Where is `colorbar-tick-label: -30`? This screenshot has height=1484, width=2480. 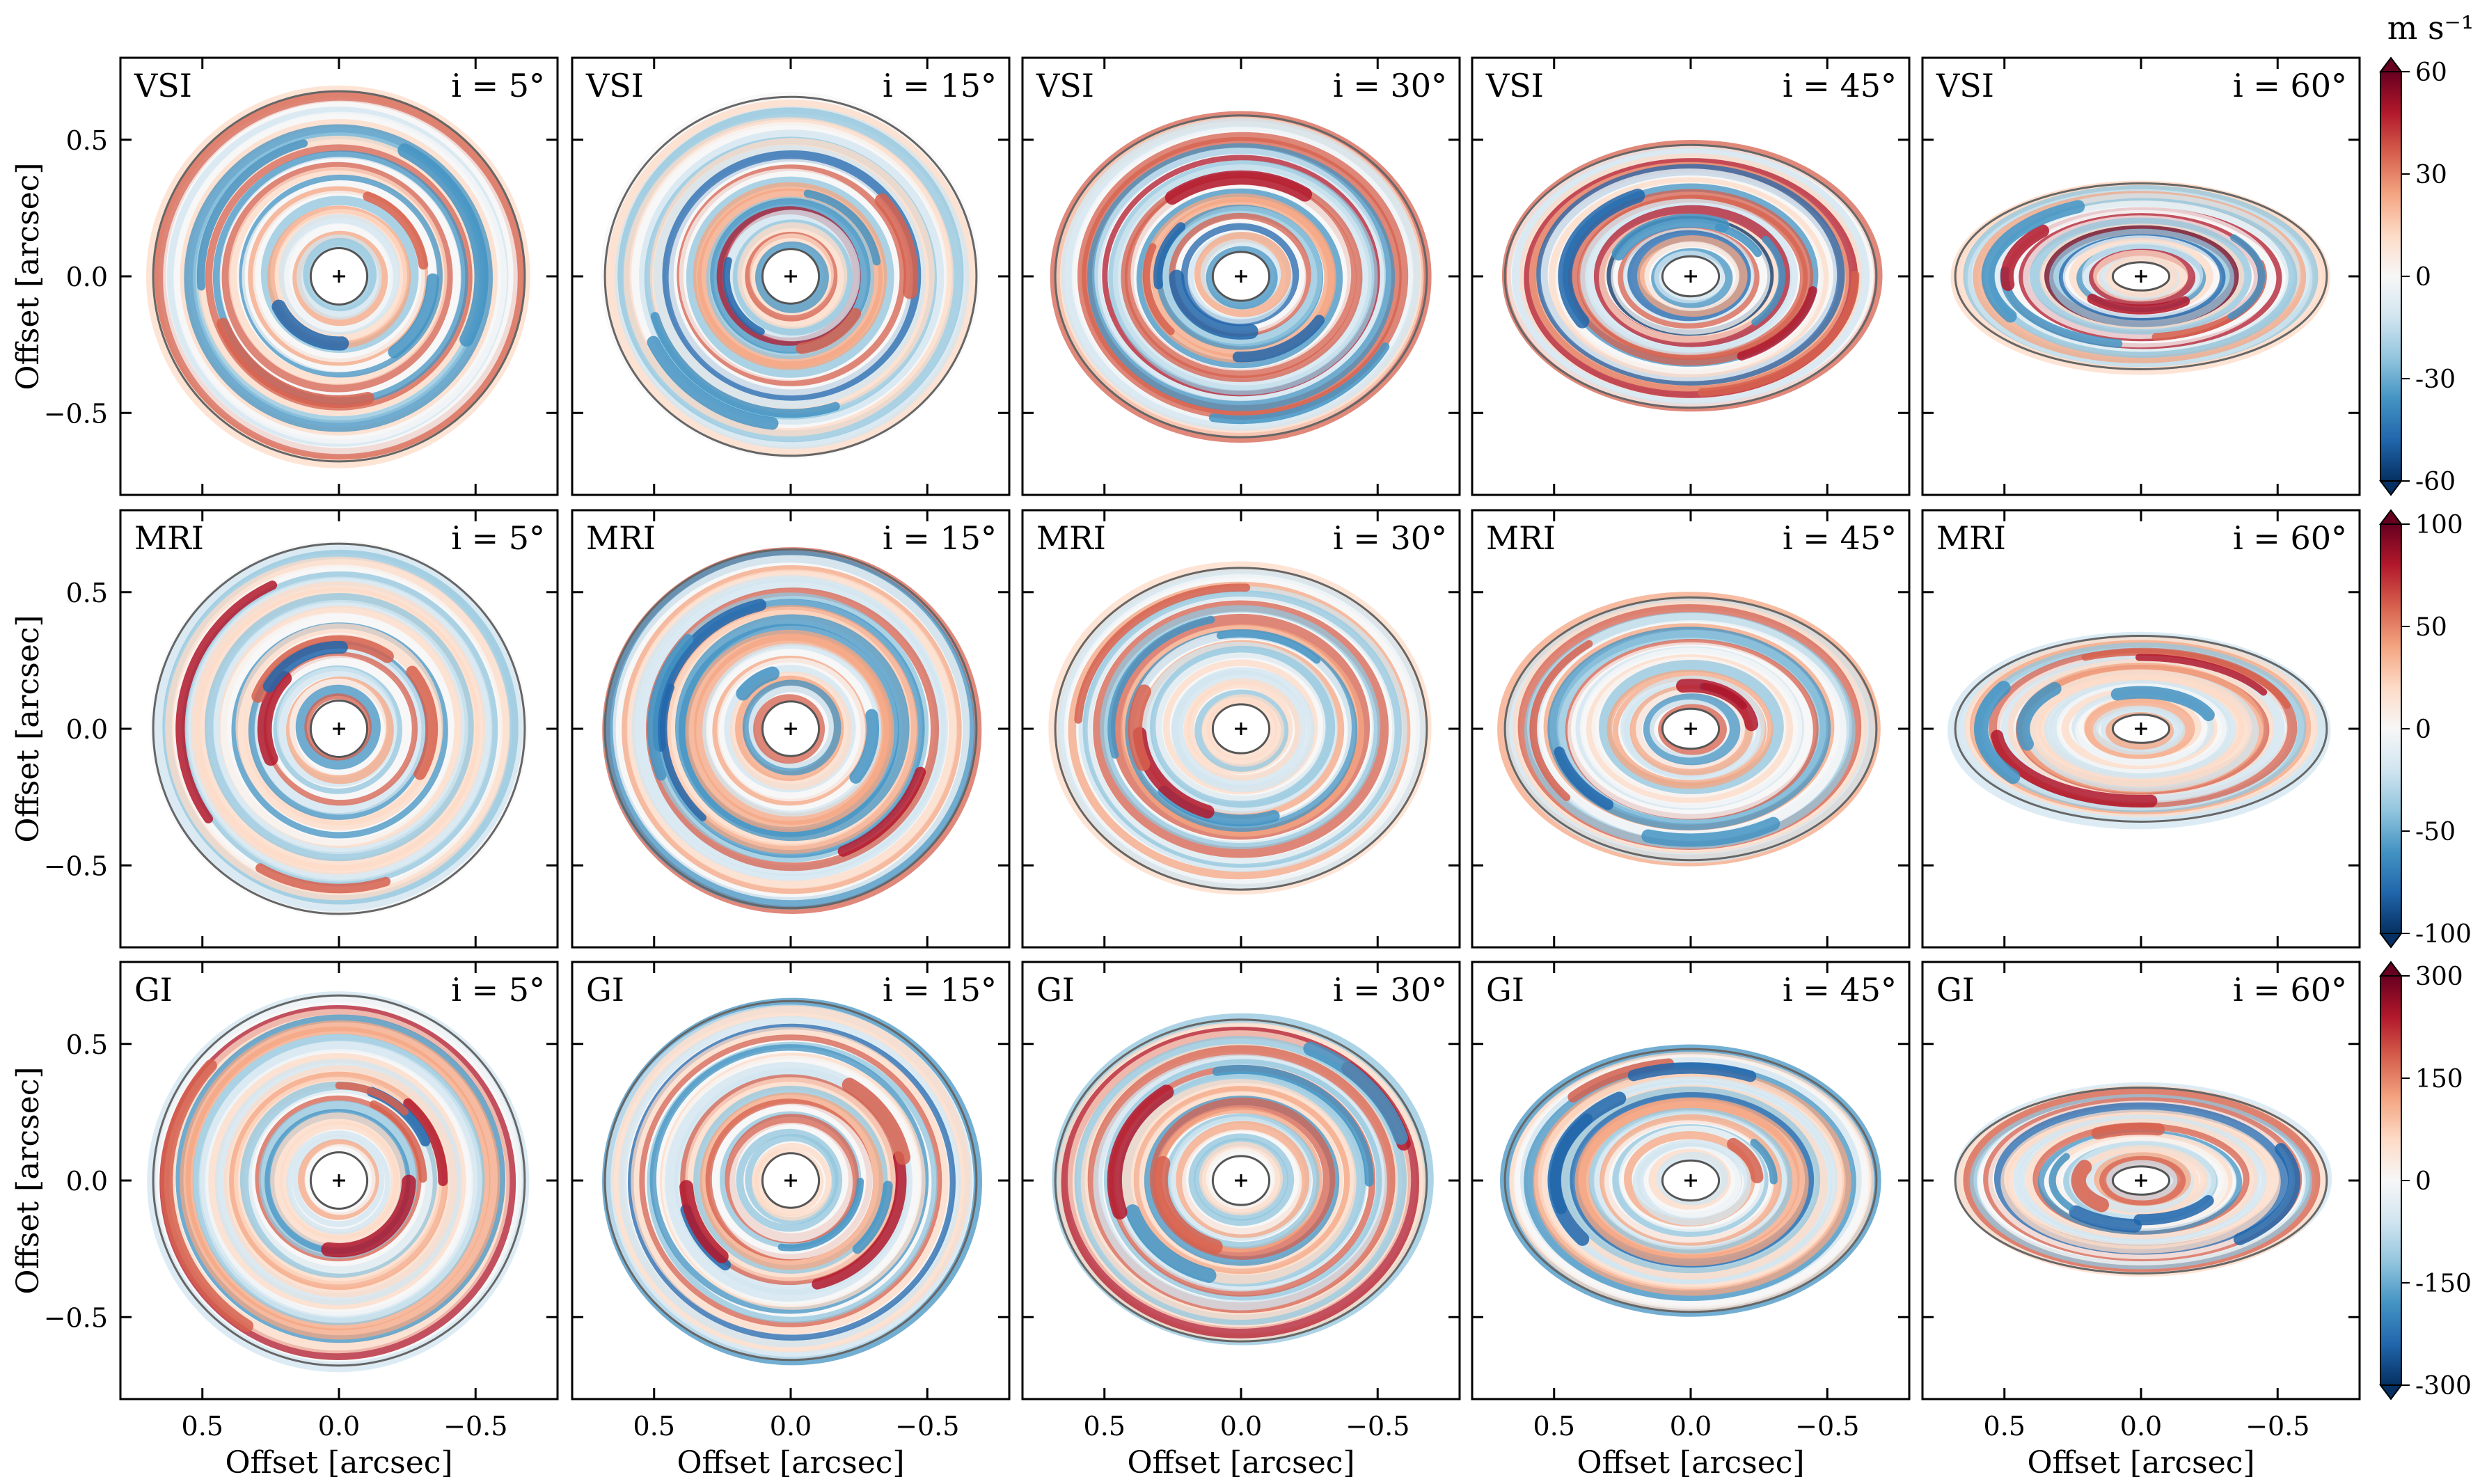 colorbar-tick-label: -30 is located at coordinates (2435, 379).